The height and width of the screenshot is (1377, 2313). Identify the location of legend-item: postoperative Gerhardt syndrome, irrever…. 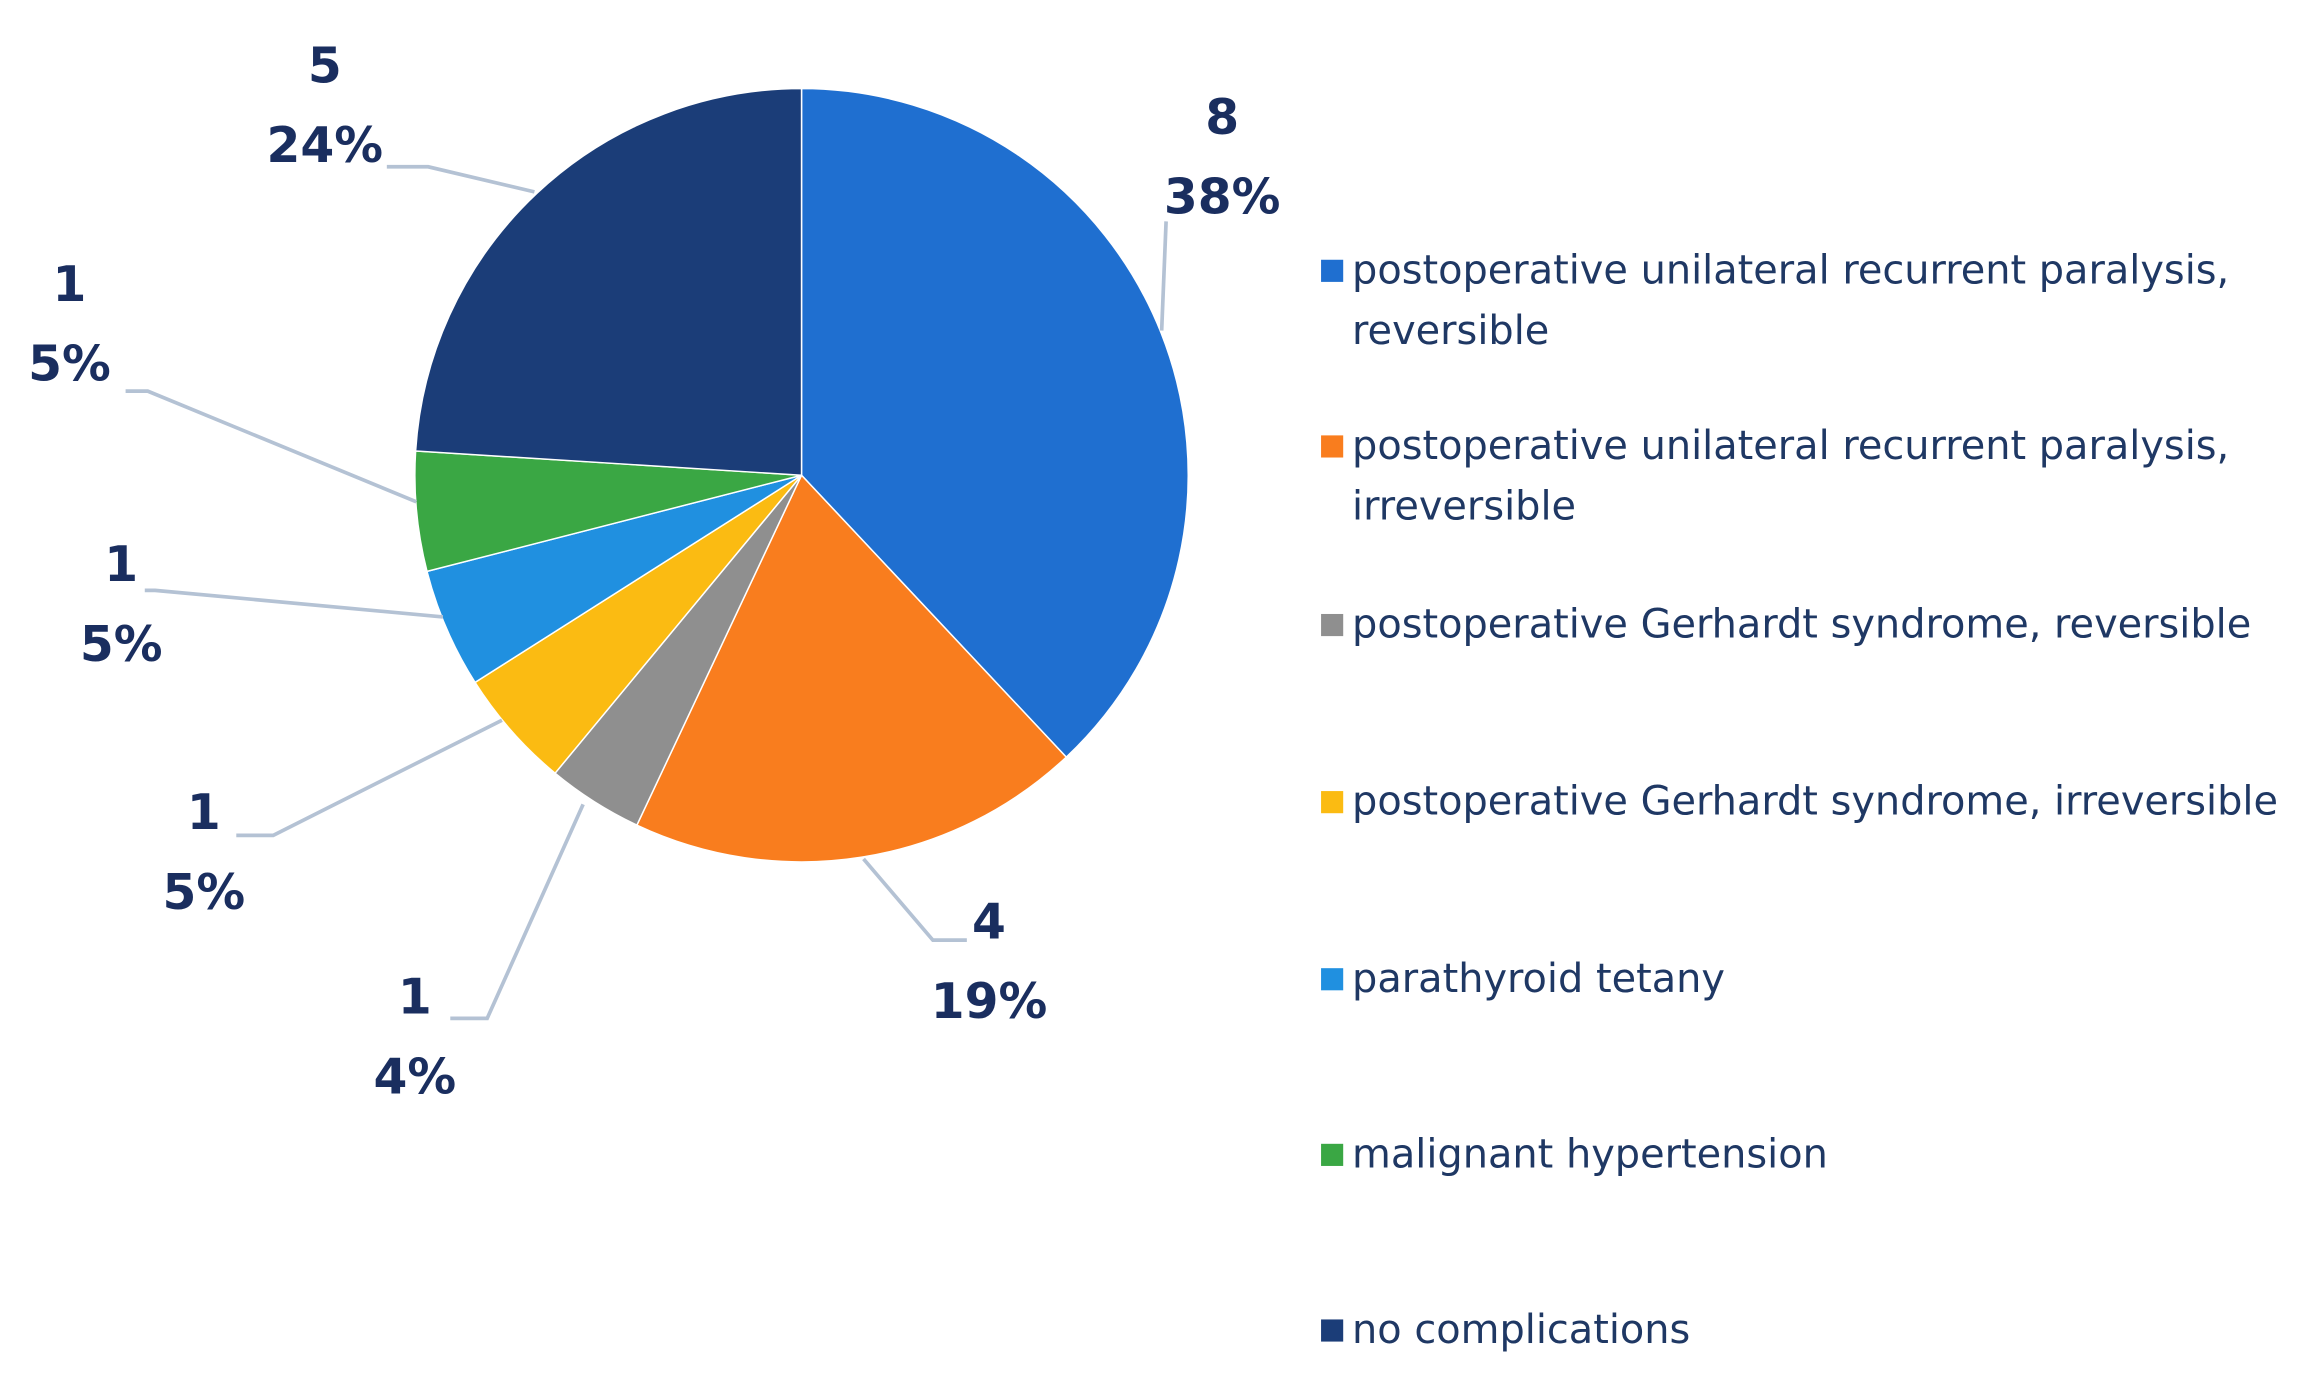
(1815, 802).